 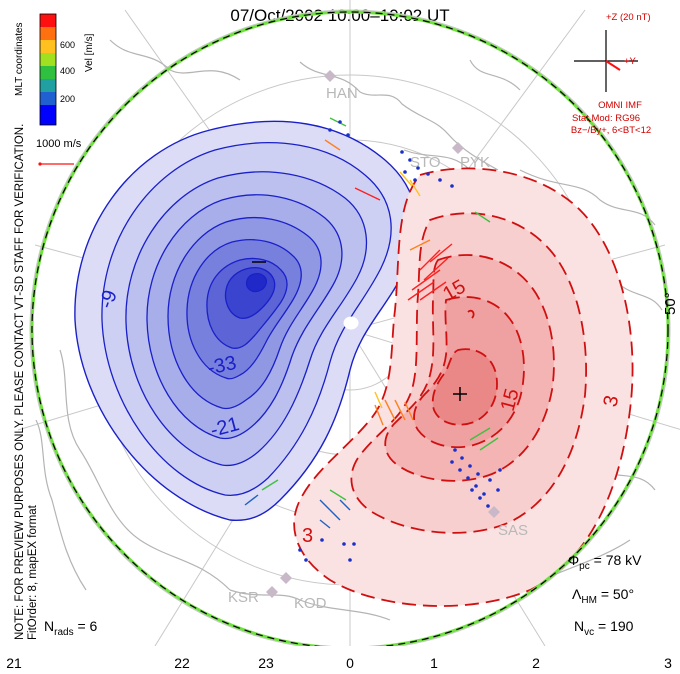 I want to click on colorbar: 600 400 200, so click(x=57, y=69).